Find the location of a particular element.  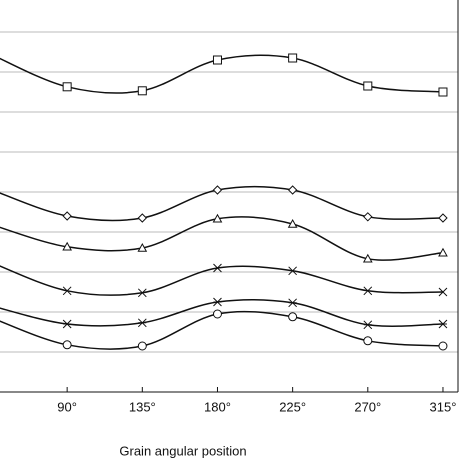

x-tick-label: 90° is located at coordinates (67, 406).